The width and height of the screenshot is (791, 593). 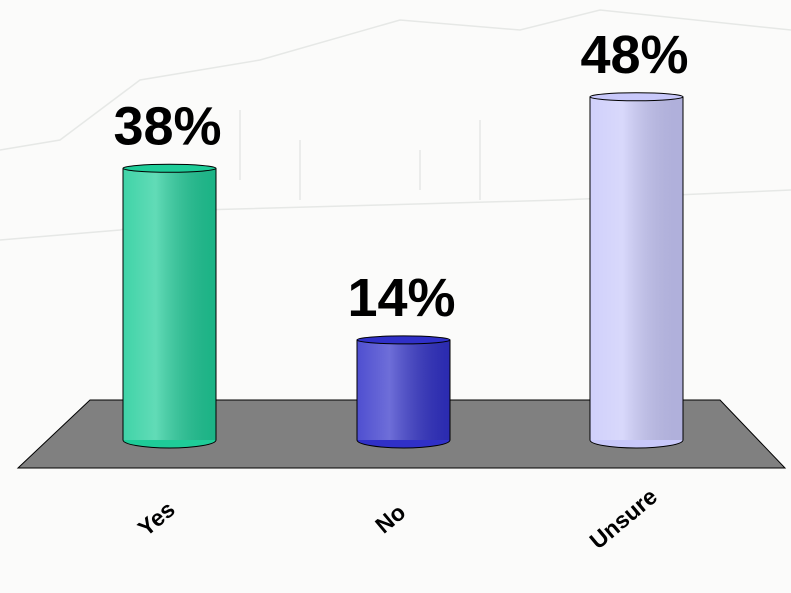 I want to click on x-tick-label: No, so click(x=390, y=519).